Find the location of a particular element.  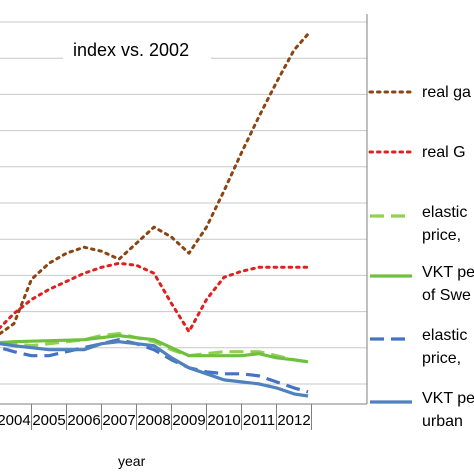

x-tick-label: 2006 is located at coordinates (83, 420).